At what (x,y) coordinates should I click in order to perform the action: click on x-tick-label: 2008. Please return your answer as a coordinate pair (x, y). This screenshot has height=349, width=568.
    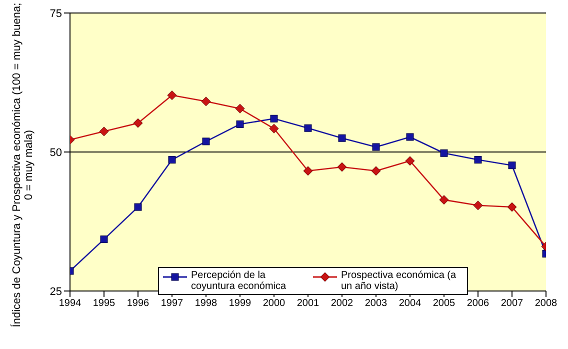
    Looking at the image, I should click on (546, 304).